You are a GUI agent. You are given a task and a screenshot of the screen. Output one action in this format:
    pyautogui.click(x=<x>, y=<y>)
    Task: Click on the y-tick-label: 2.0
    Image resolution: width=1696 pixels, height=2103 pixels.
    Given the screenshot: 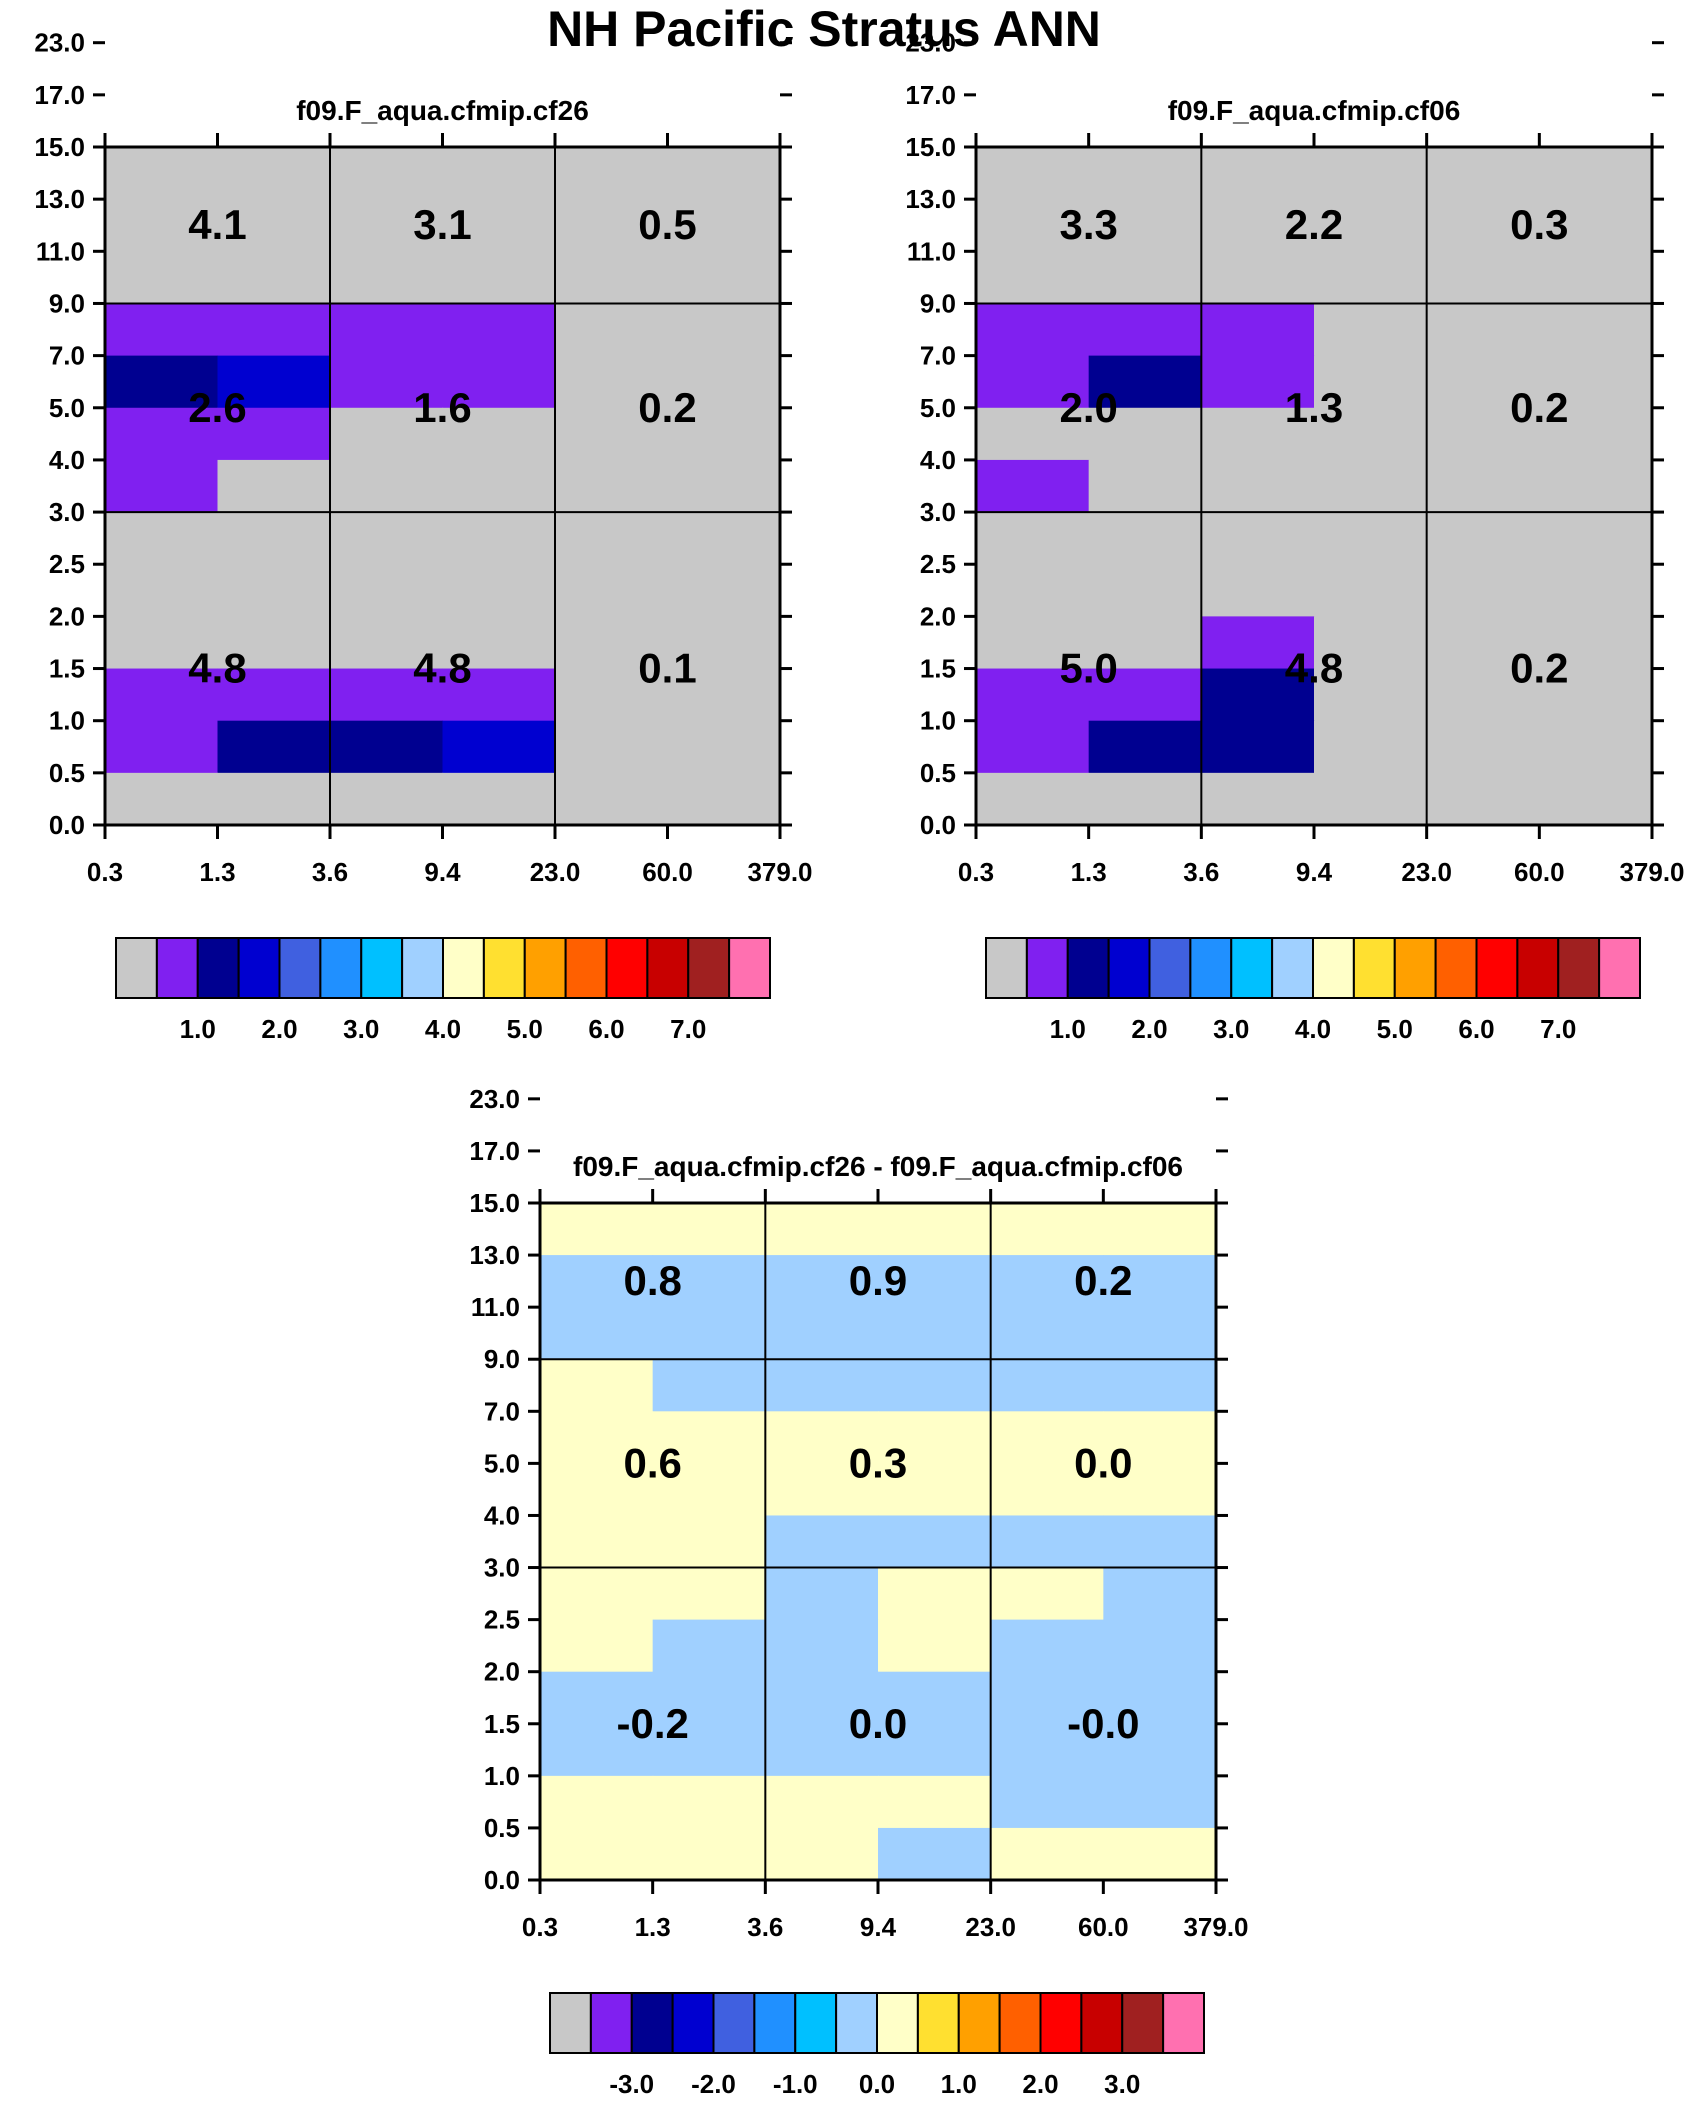 What is the action you would take?
    pyautogui.click(x=938, y=616)
    